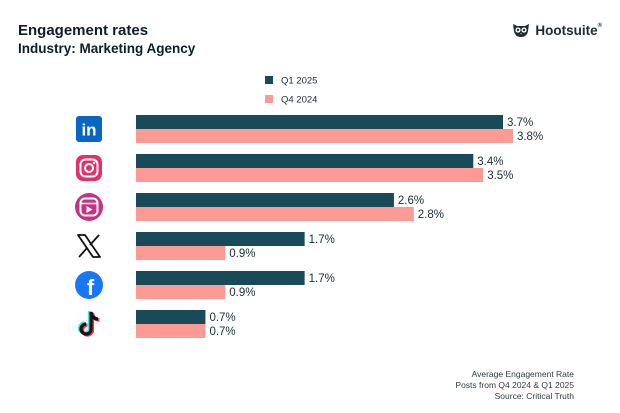  I want to click on bar-q1-2025-instagram-reels, so click(265, 200).